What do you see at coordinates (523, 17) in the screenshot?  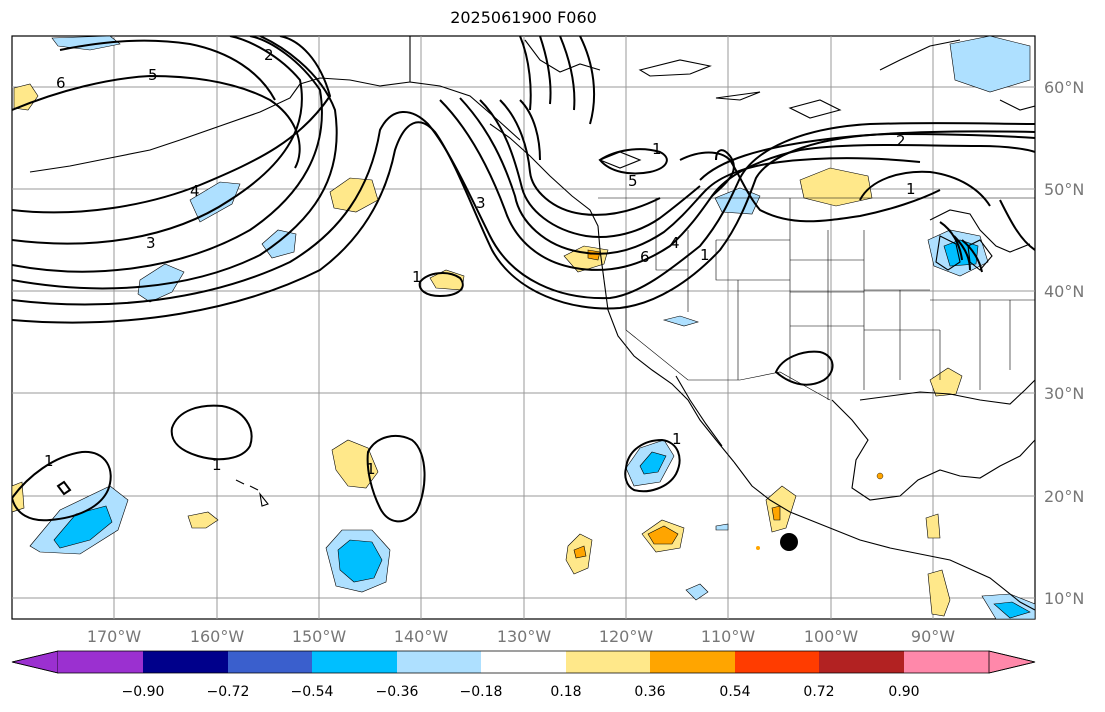 I see `map-title: 2025061900 F060` at bounding box center [523, 17].